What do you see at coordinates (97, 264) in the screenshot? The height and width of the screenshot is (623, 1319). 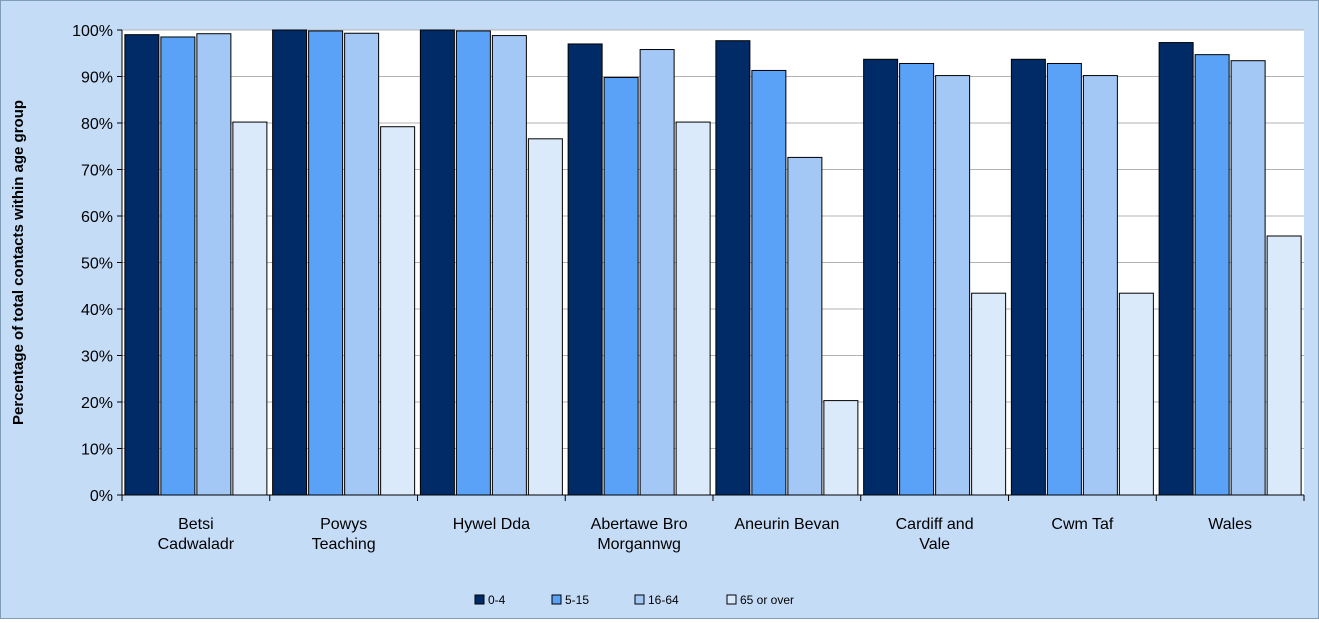 I see `y-tick-label: 50%` at bounding box center [97, 264].